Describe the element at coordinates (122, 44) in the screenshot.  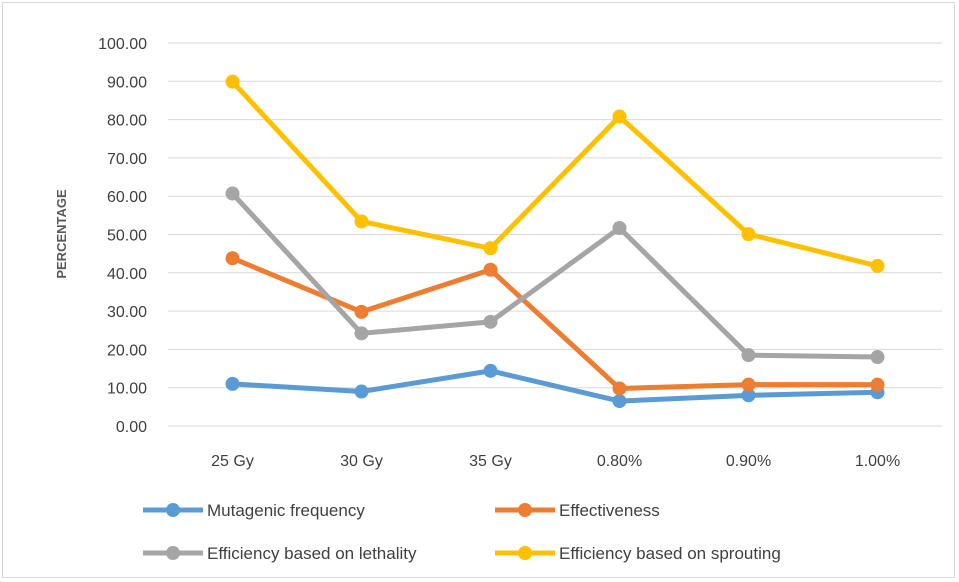
I see `y-tick-label: 100.00` at that location.